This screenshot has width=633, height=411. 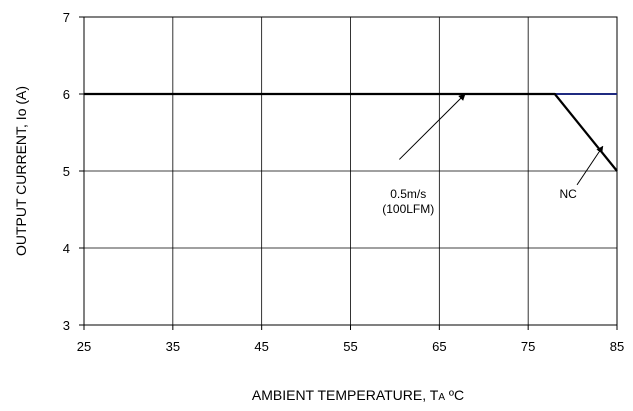 What do you see at coordinates (66, 17) in the screenshot?
I see `y-tick-label: 7` at bounding box center [66, 17].